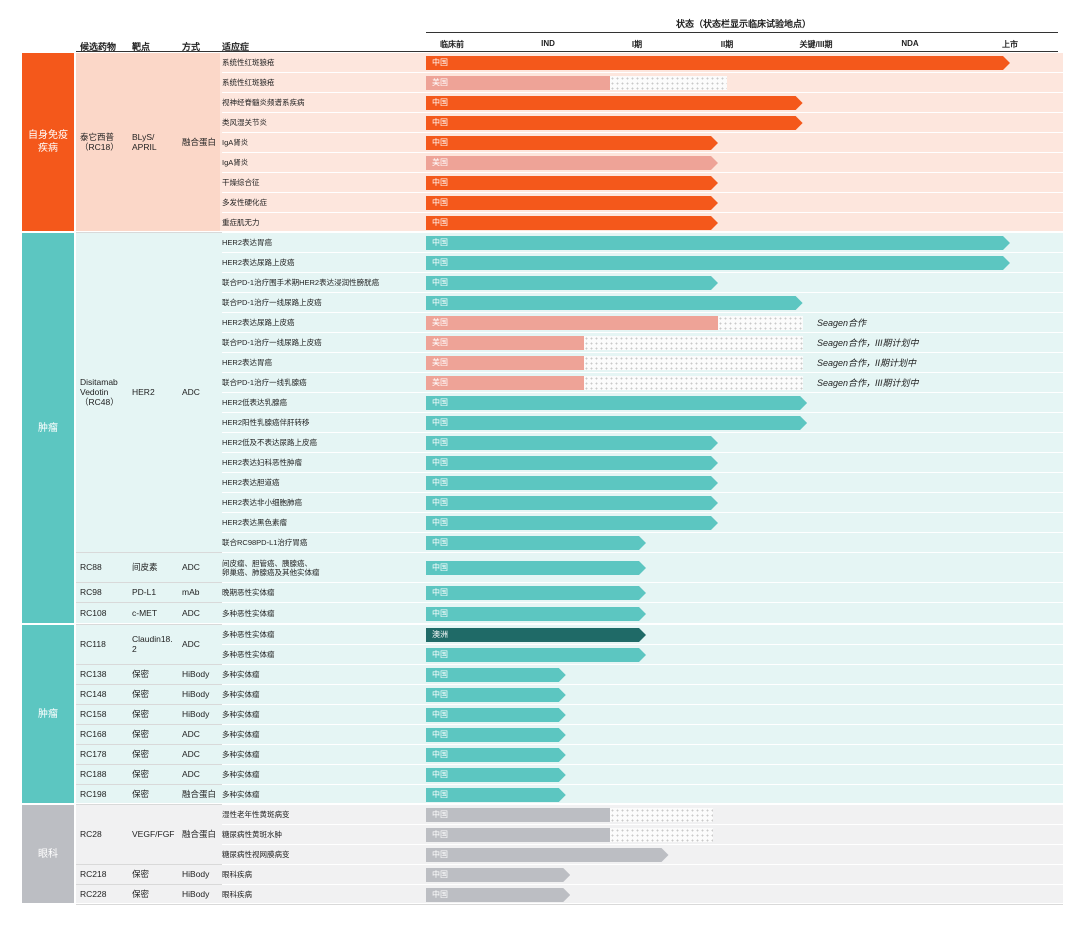 The image size is (1080, 932). Describe the element at coordinates (191, 592) in the screenshot. I see `group-modality: mAb` at that location.